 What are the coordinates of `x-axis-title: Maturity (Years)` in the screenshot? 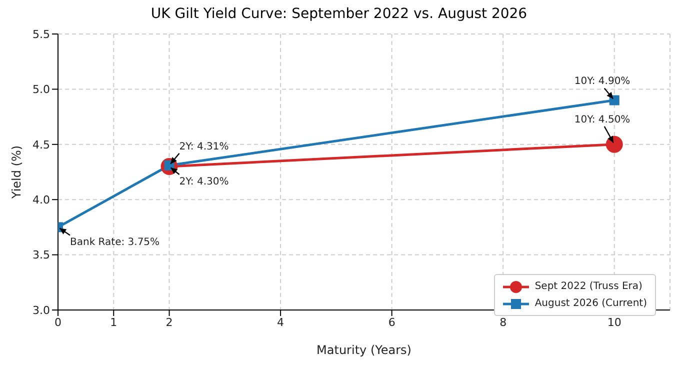 It's located at (364, 350).